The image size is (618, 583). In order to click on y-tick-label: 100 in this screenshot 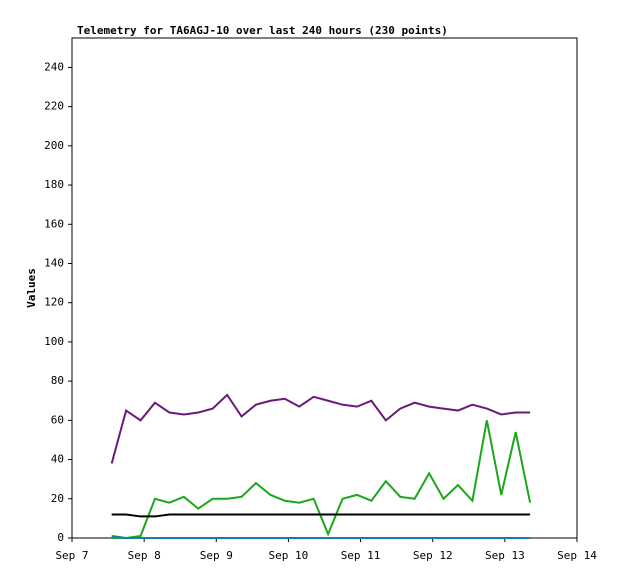, I will do `click(54, 341)`.